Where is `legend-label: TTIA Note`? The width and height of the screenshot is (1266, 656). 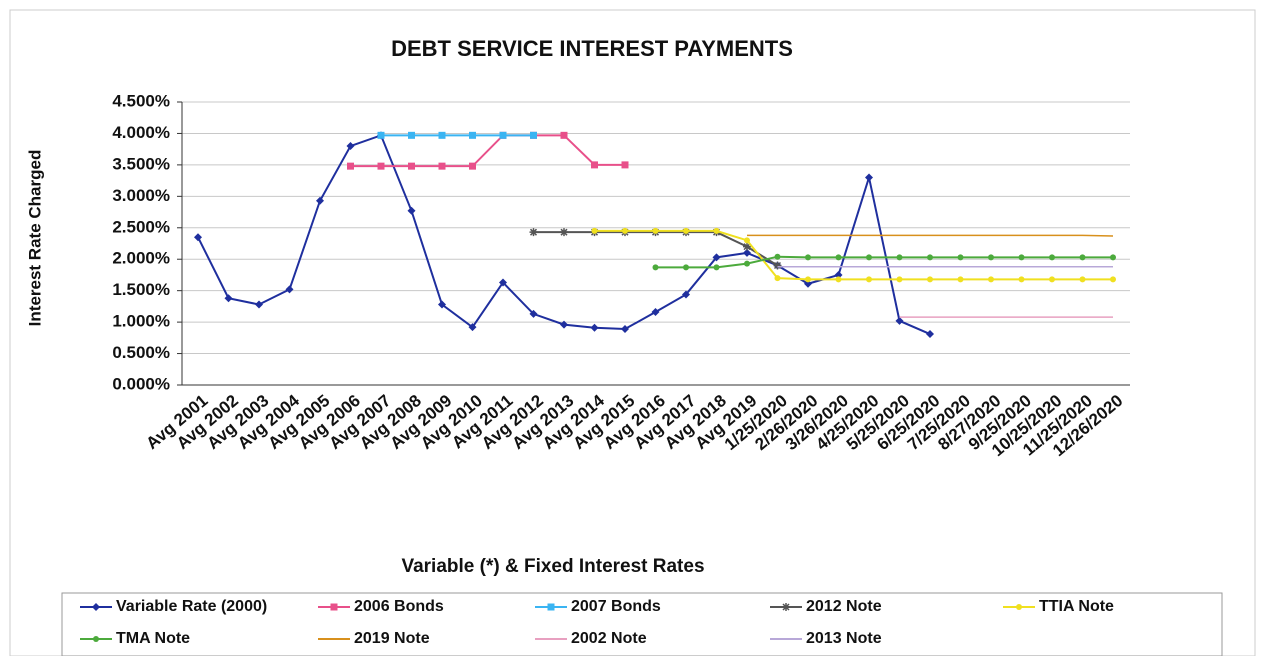 legend-label: TTIA Note is located at coordinates (1076, 606).